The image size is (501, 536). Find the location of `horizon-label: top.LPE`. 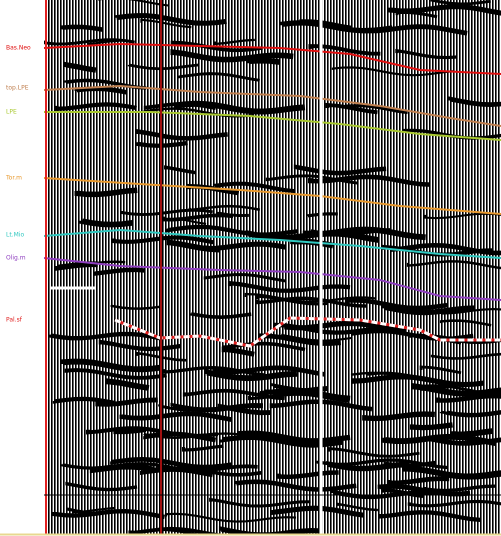

horizon-label: top.LPE is located at coordinates (17, 88).